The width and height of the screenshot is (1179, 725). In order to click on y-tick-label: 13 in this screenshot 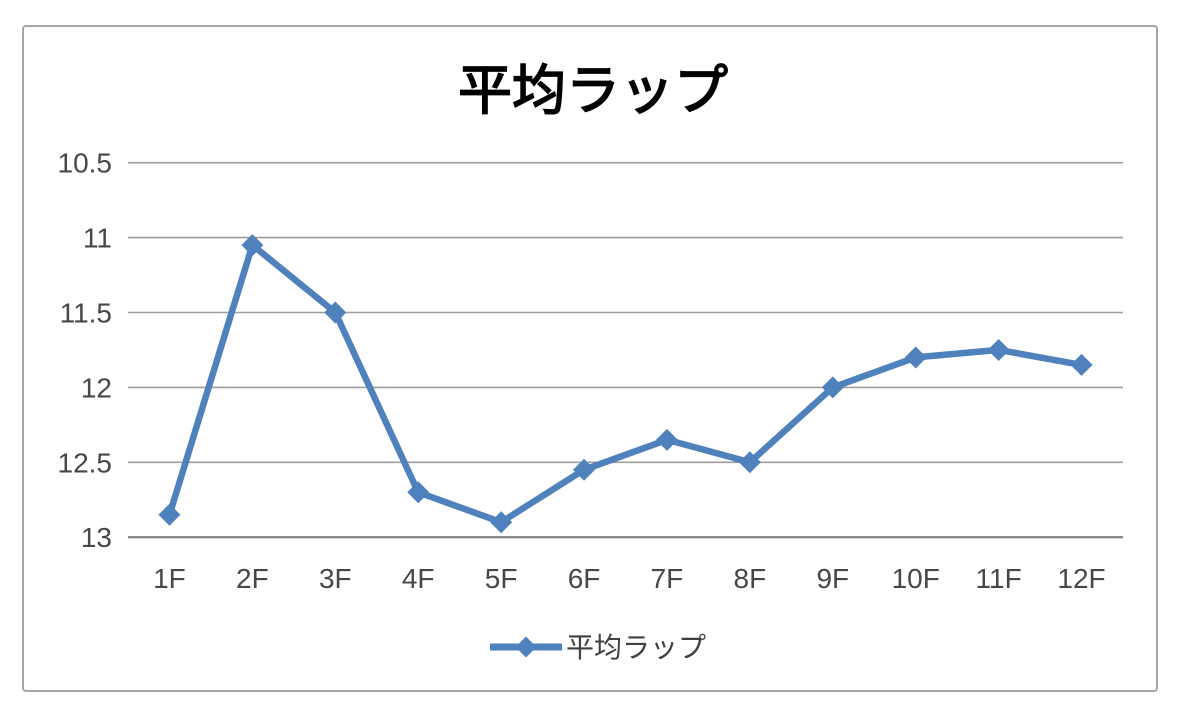, I will do `click(96, 537)`.